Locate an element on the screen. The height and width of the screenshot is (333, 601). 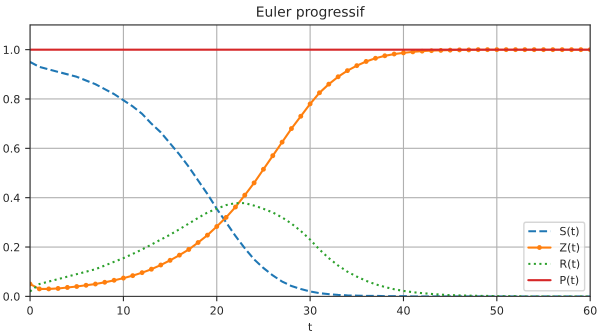
x-tick-label: 60 is located at coordinates (590, 310).